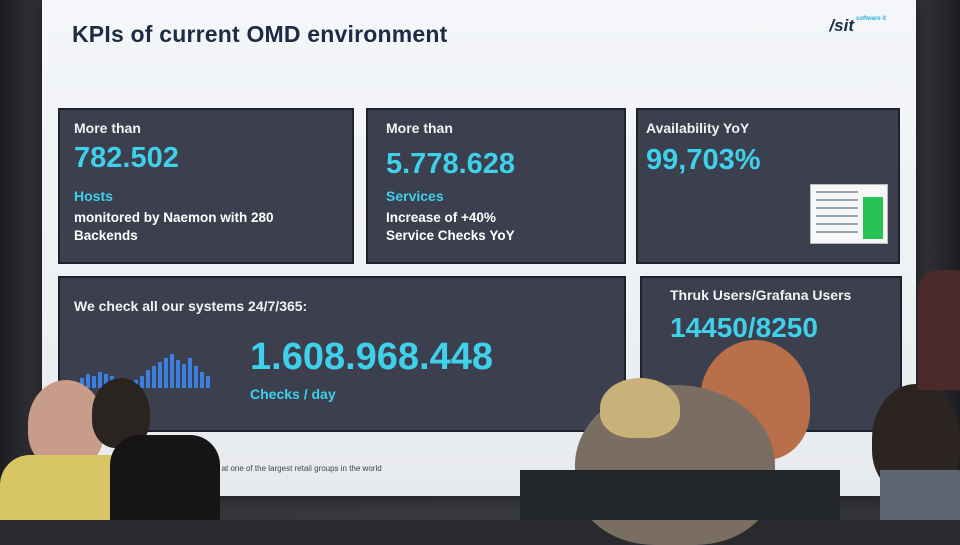  Describe the element at coordinates (441, 217) in the screenshot. I see `services-desc-1: Increase of +40%` at that location.